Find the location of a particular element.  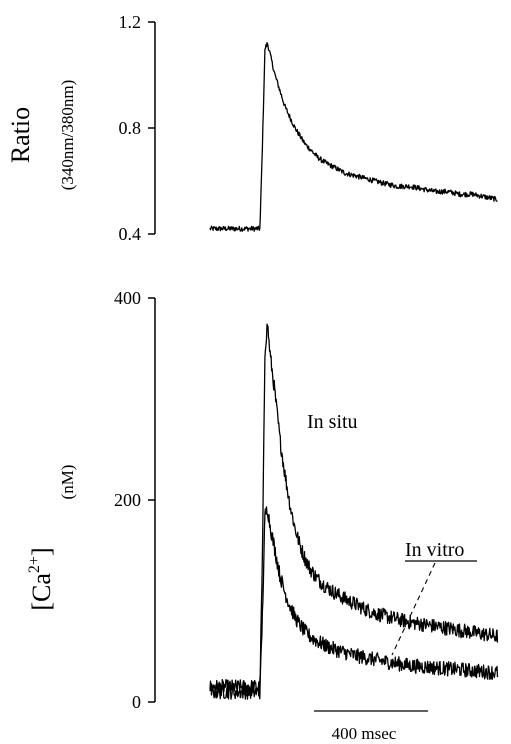

calcium-y-label-superscript: 2+ is located at coordinates (34, 564).